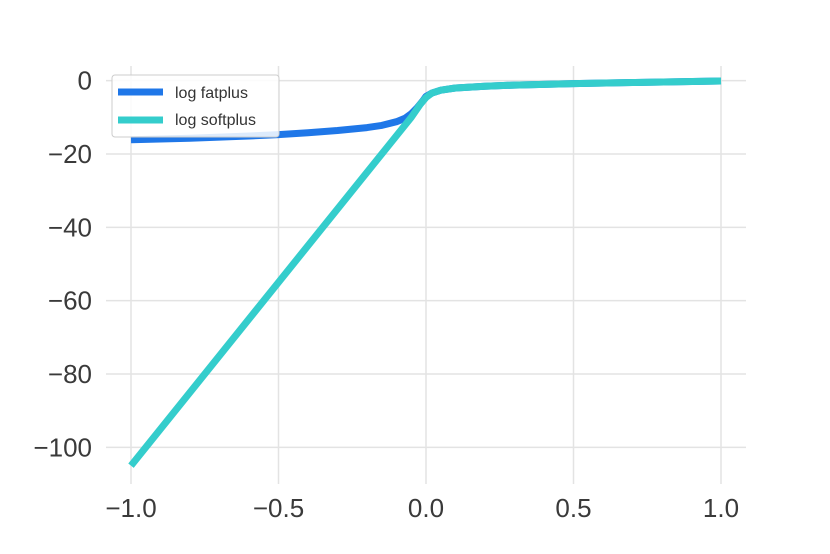  Describe the element at coordinates (130, 508) in the screenshot. I see `x-tick-label: −1.0` at that location.